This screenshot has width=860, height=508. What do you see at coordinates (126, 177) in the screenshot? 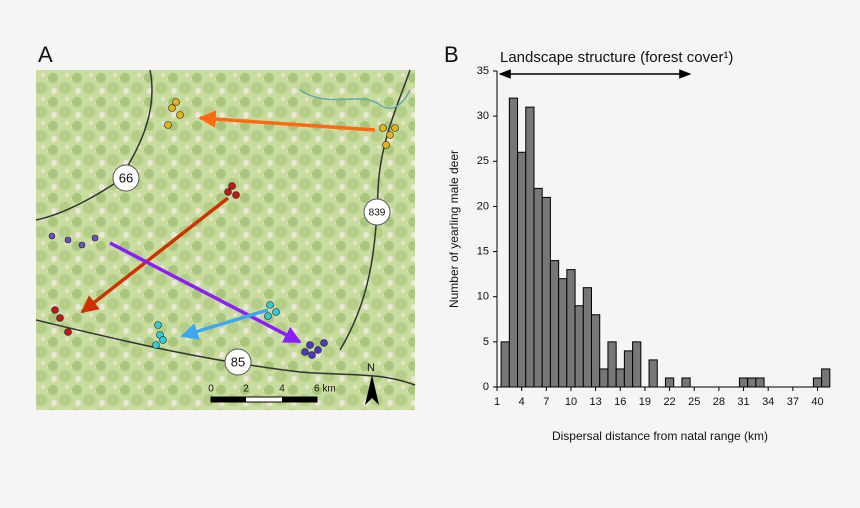
I see `road-label: 66` at bounding box center [126, 177].